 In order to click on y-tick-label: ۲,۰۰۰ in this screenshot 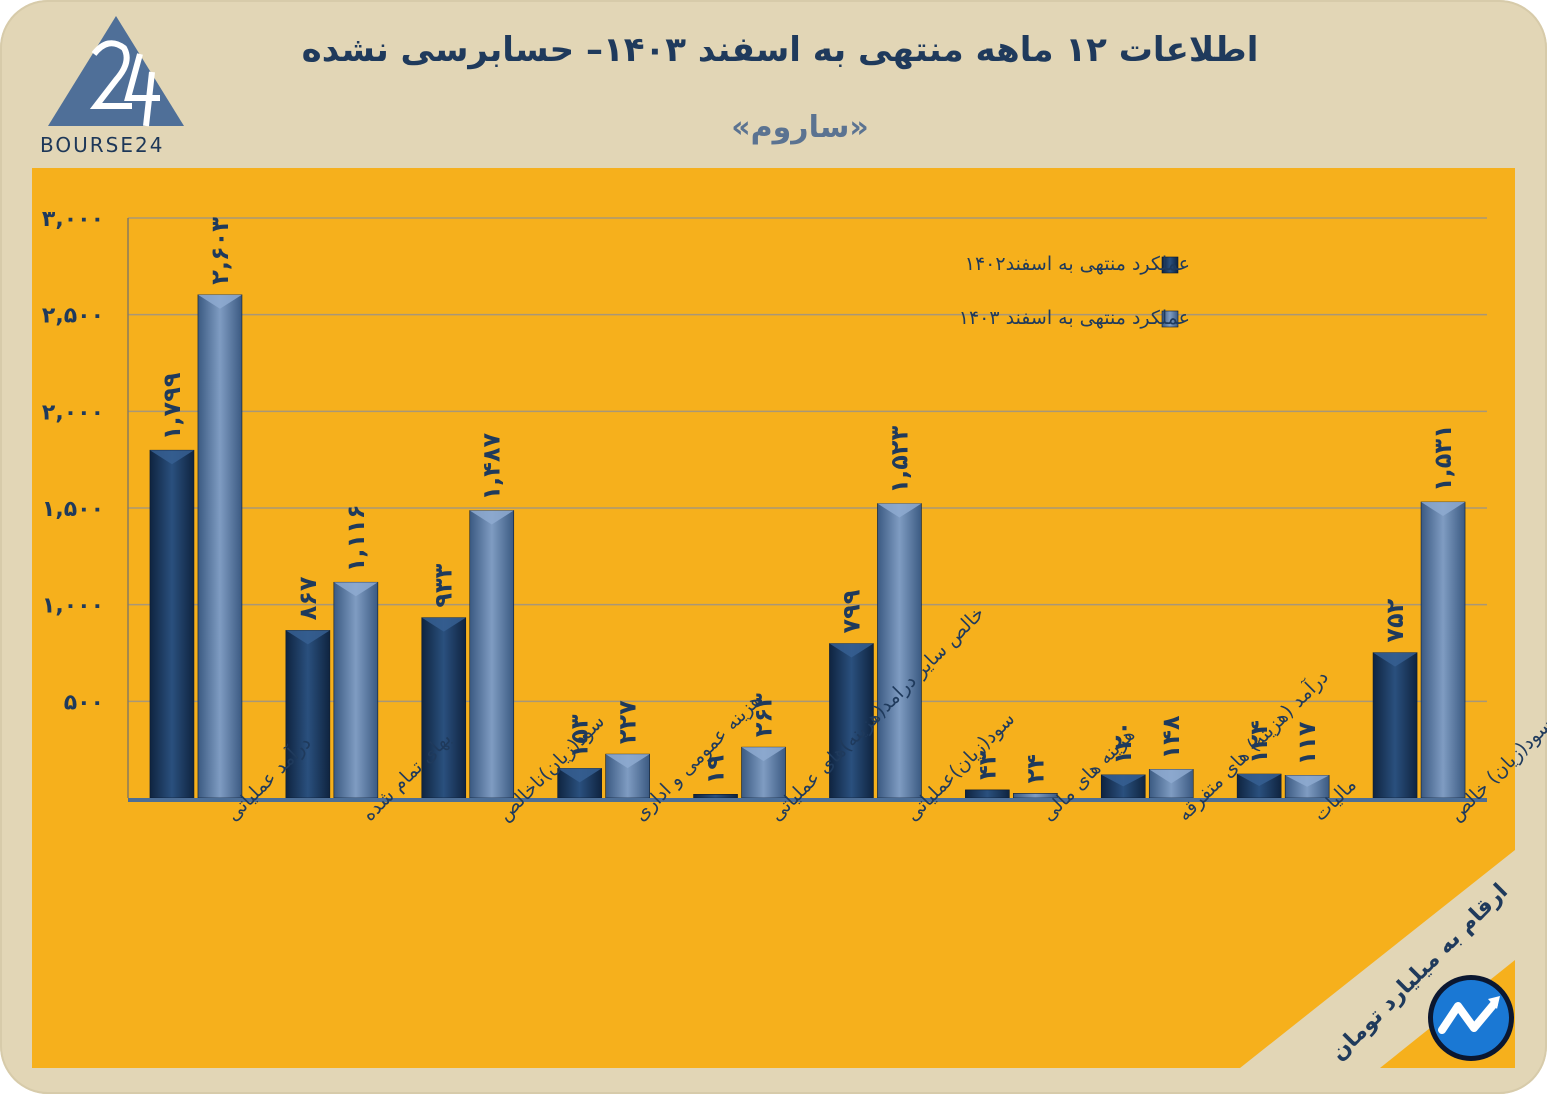, I will do `click(73, 412)`.